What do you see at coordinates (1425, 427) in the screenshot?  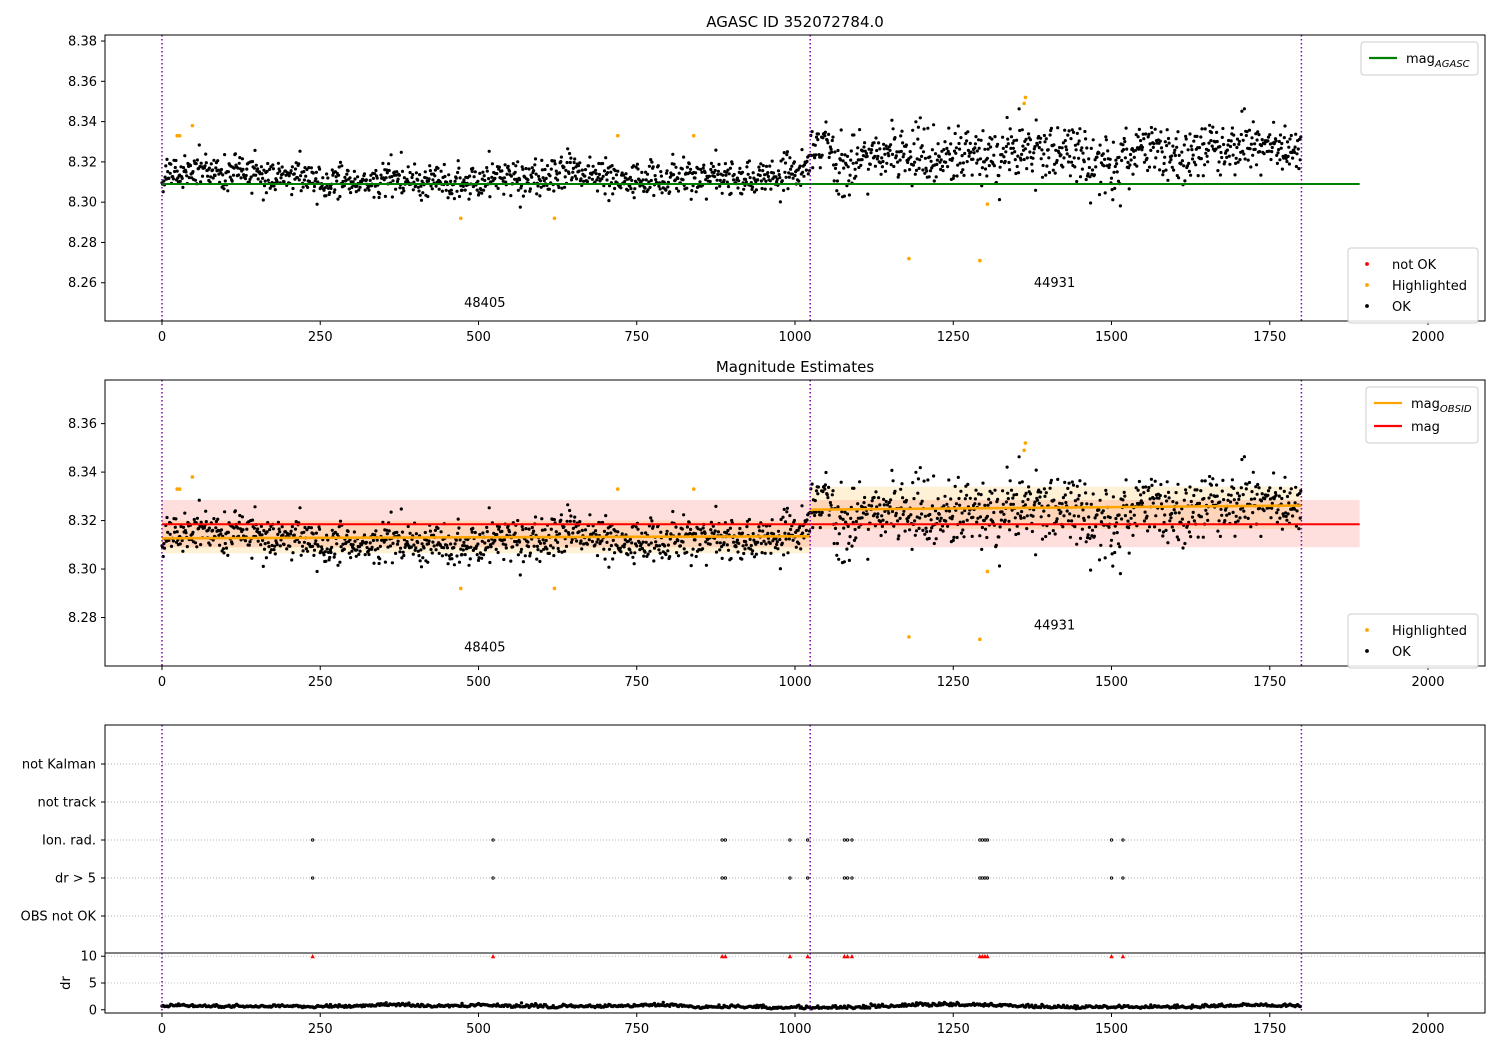 I see `legend-label-main: mag` at bounding box center [1425, 427].